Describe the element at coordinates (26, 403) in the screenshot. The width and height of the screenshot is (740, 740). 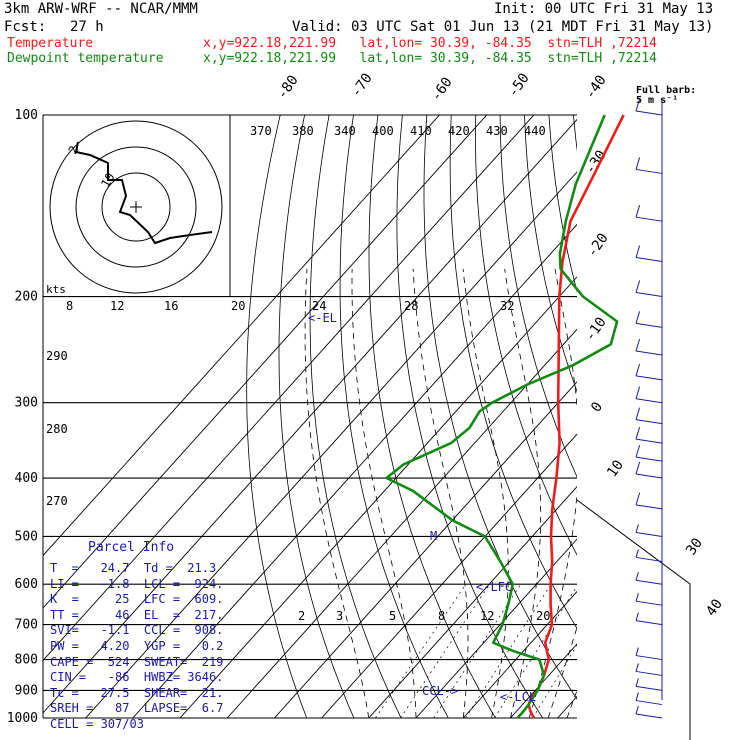
I see `pressure-label: 300` at that location.